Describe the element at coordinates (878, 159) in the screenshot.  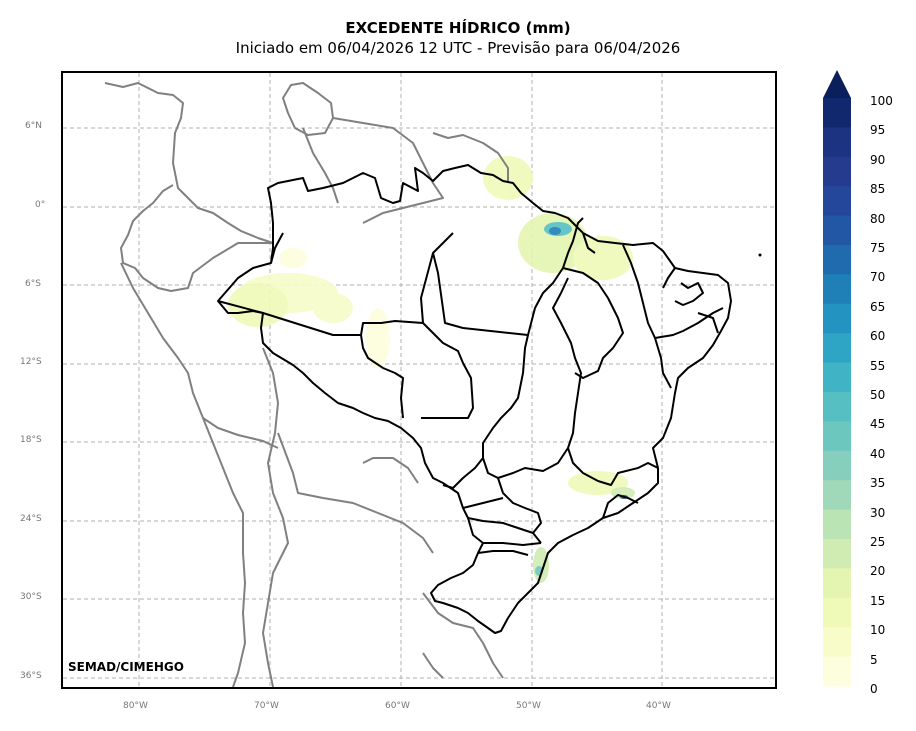
I see `colorbar-label: 90` at that location.